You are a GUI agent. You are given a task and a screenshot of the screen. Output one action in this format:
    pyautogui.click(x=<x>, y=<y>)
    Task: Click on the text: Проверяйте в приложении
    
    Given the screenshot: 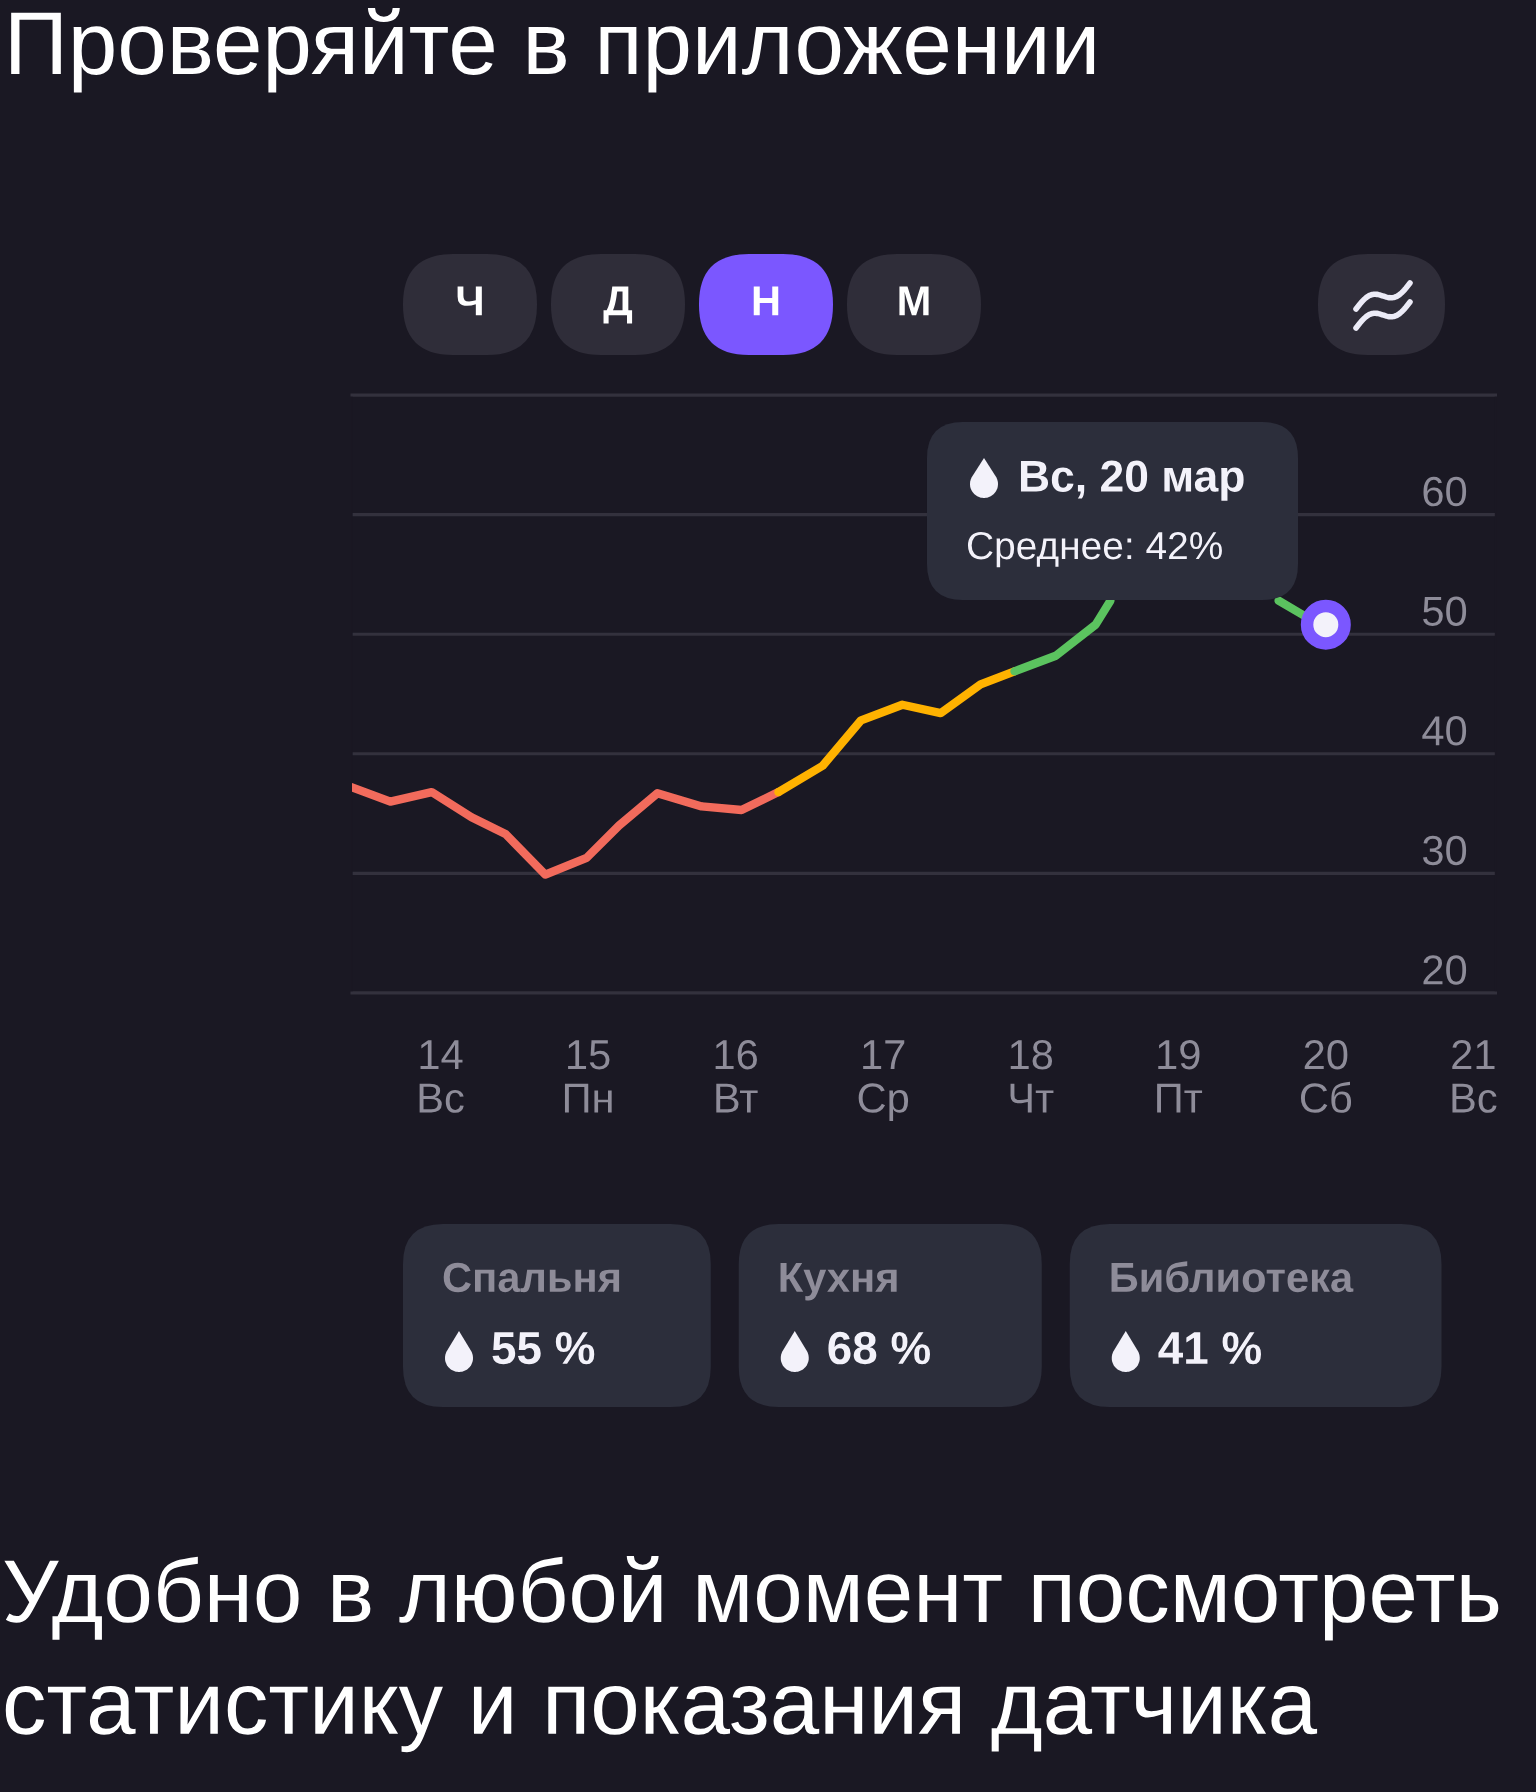 What is the action you would take?
    pyautogui.click(x=553, y=50)
    